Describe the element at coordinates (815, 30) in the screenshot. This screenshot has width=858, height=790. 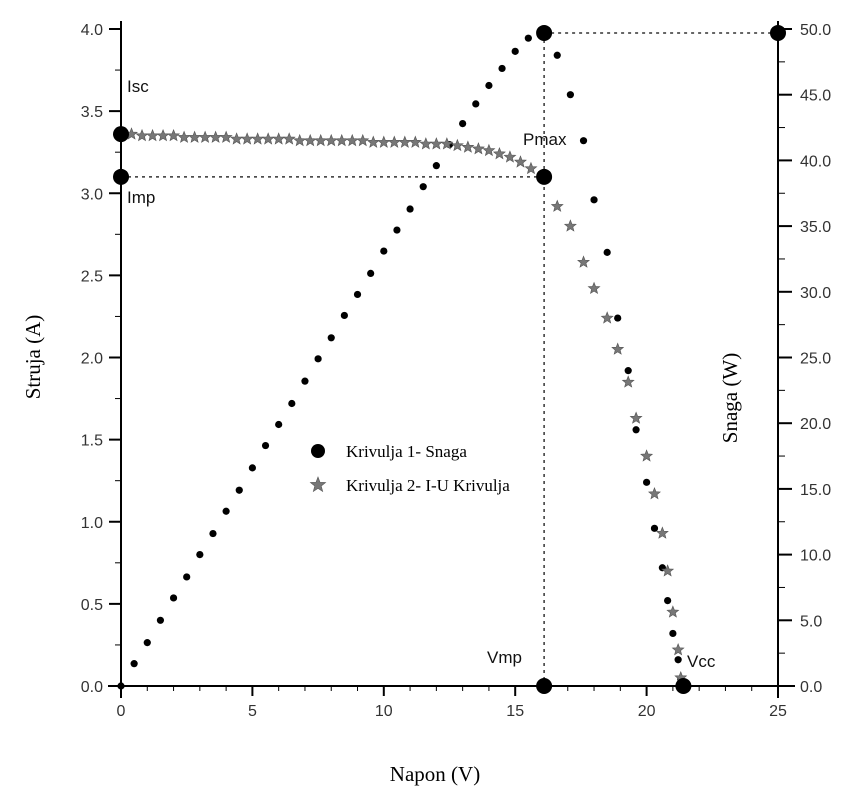
I see `y-right-tick-label: 50.0` at that location.